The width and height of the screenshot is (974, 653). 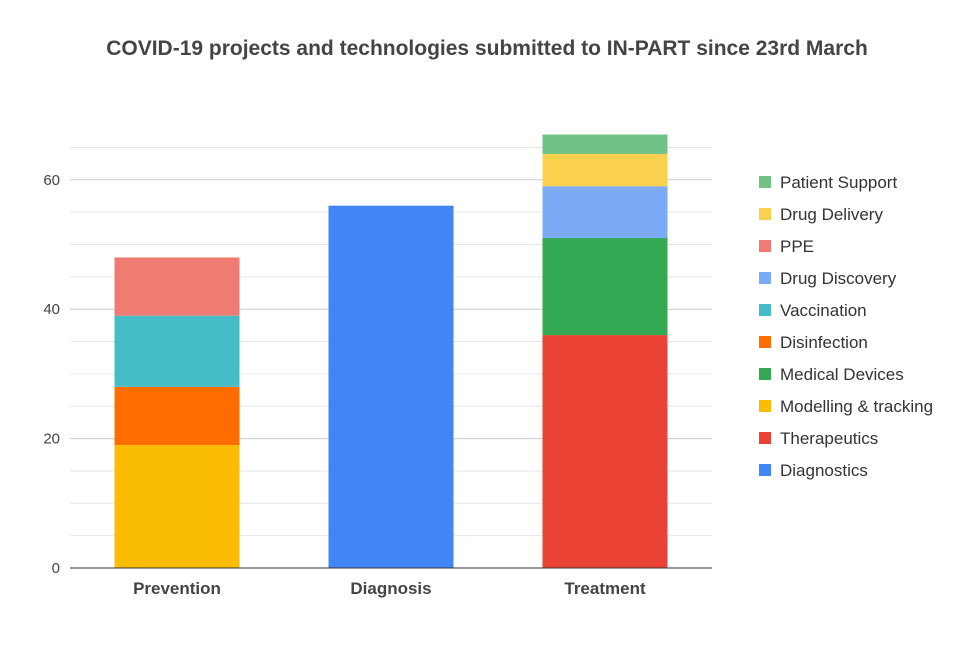 I want to click on bar-treatment-patient-support, so click(x=605, y=144).